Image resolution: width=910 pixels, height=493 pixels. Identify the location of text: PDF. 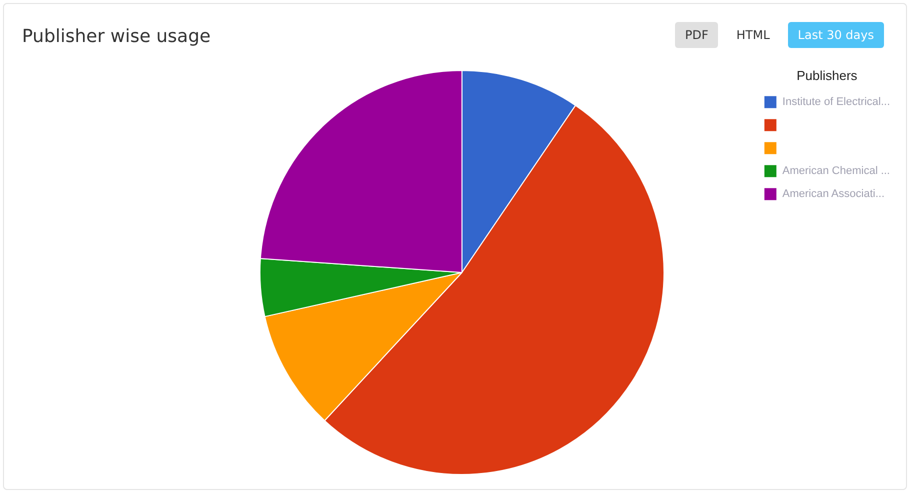
(696, 35).